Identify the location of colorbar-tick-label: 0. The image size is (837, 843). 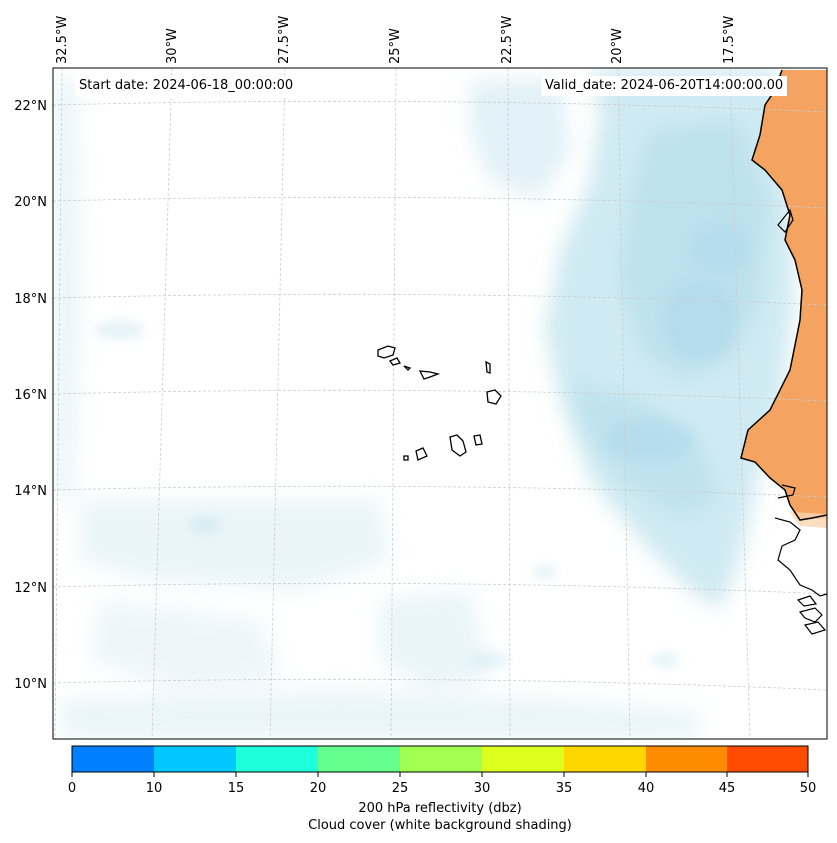
(72, 788).